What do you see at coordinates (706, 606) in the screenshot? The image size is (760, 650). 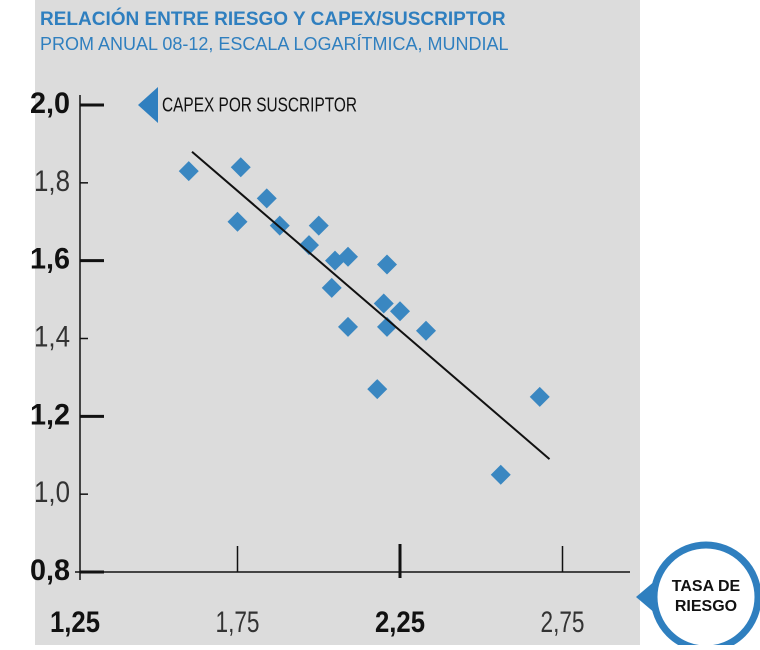 I see `x-axis-label: RIESGO` at bounding box center [706, 606].